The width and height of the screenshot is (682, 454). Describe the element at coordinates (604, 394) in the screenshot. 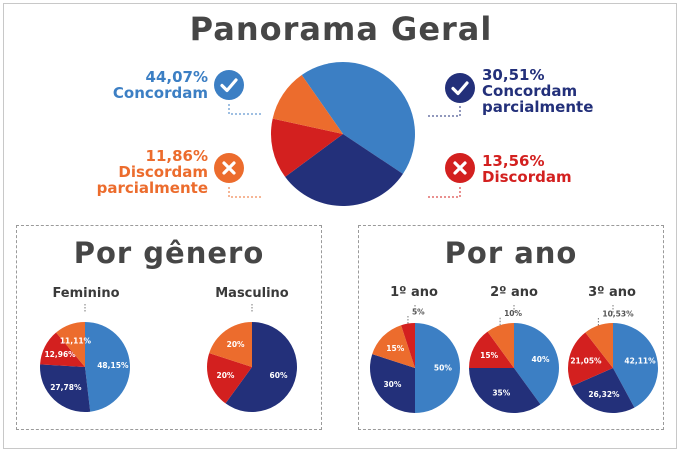

I see `pie-data-label: 26,32%` at that location.